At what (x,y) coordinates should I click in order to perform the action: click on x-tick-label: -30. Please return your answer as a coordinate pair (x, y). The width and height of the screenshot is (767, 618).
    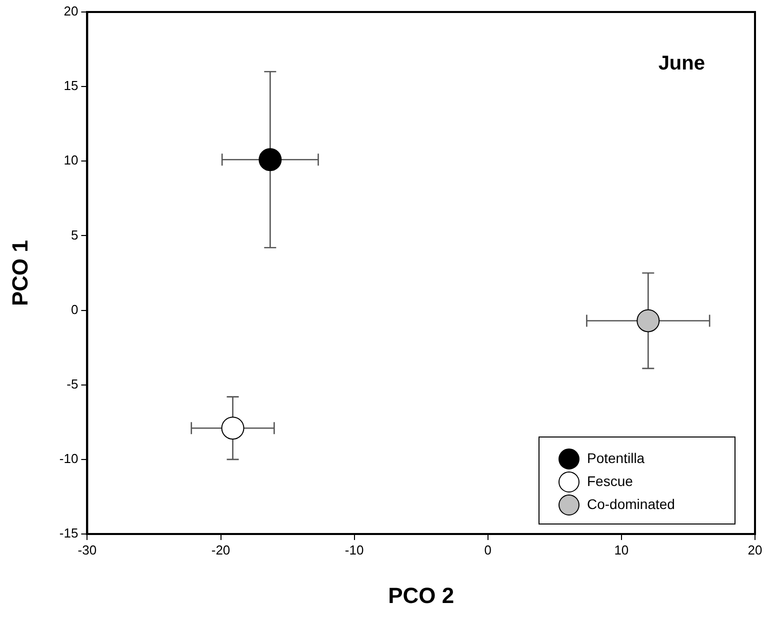
    Looking at the image, I should click on (87, 550).